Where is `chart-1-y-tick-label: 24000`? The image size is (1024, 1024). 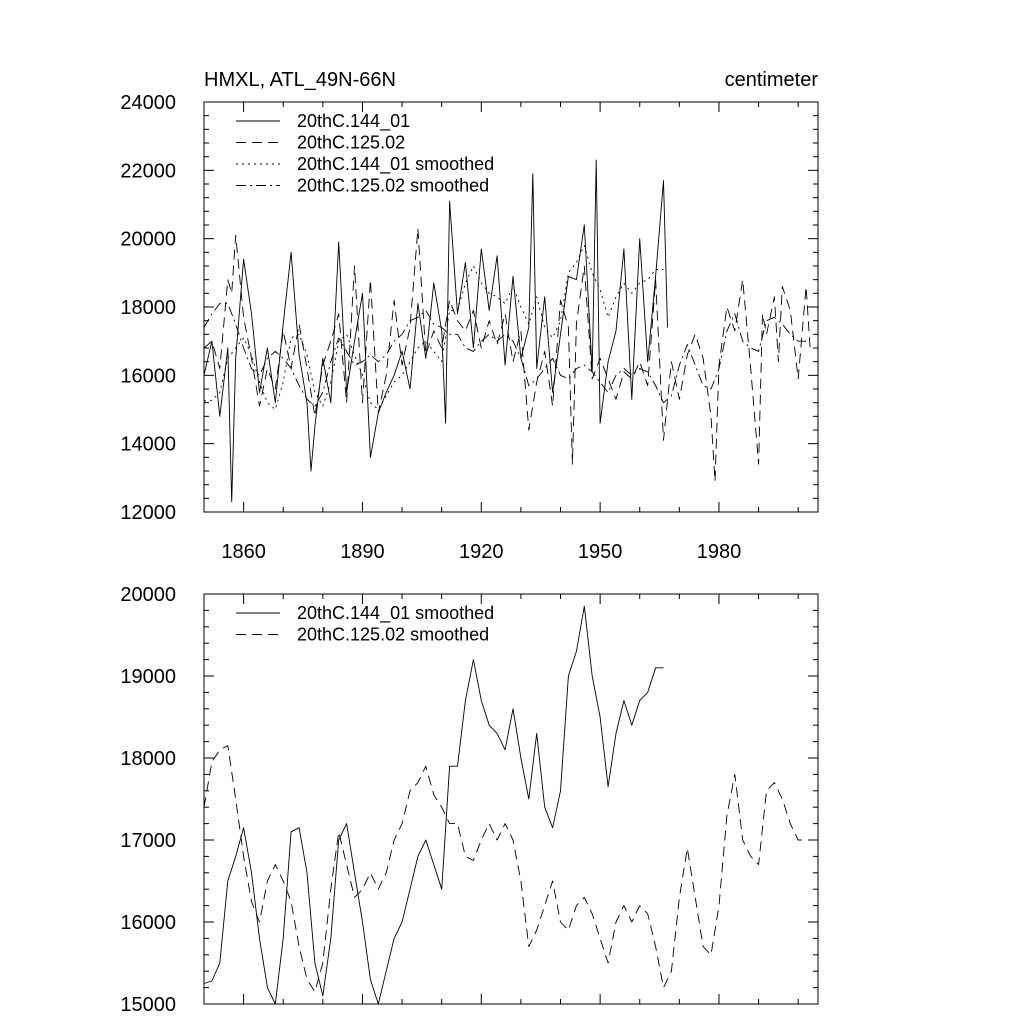 chart-1-y-tick-label: 24000 is located at coordinates (148, 103).